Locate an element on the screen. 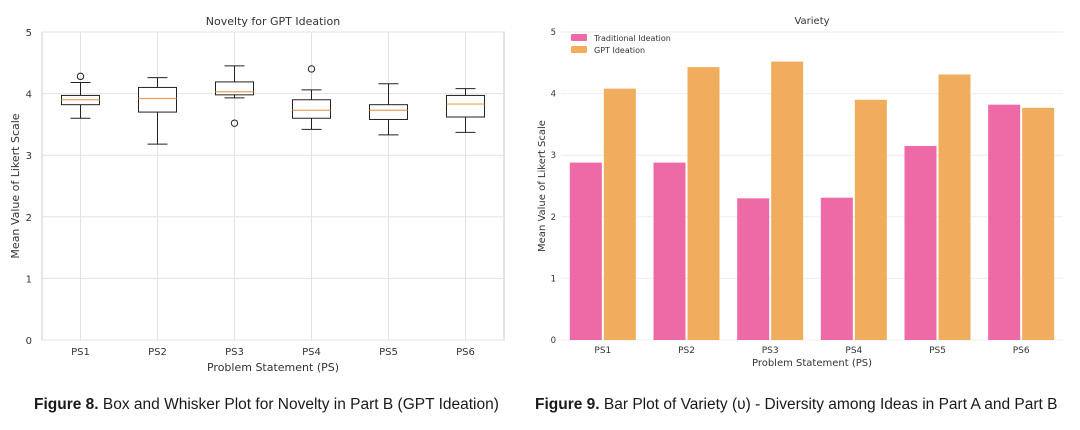  bar-gpt-ps4 is located at coordinates (870, 219).